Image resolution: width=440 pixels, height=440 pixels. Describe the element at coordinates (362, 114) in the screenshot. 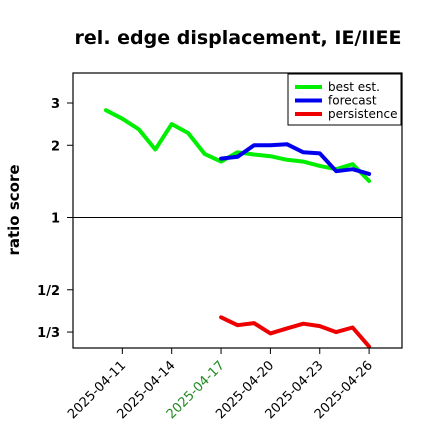

I see `legend-label-persistence: persistence` at that location.